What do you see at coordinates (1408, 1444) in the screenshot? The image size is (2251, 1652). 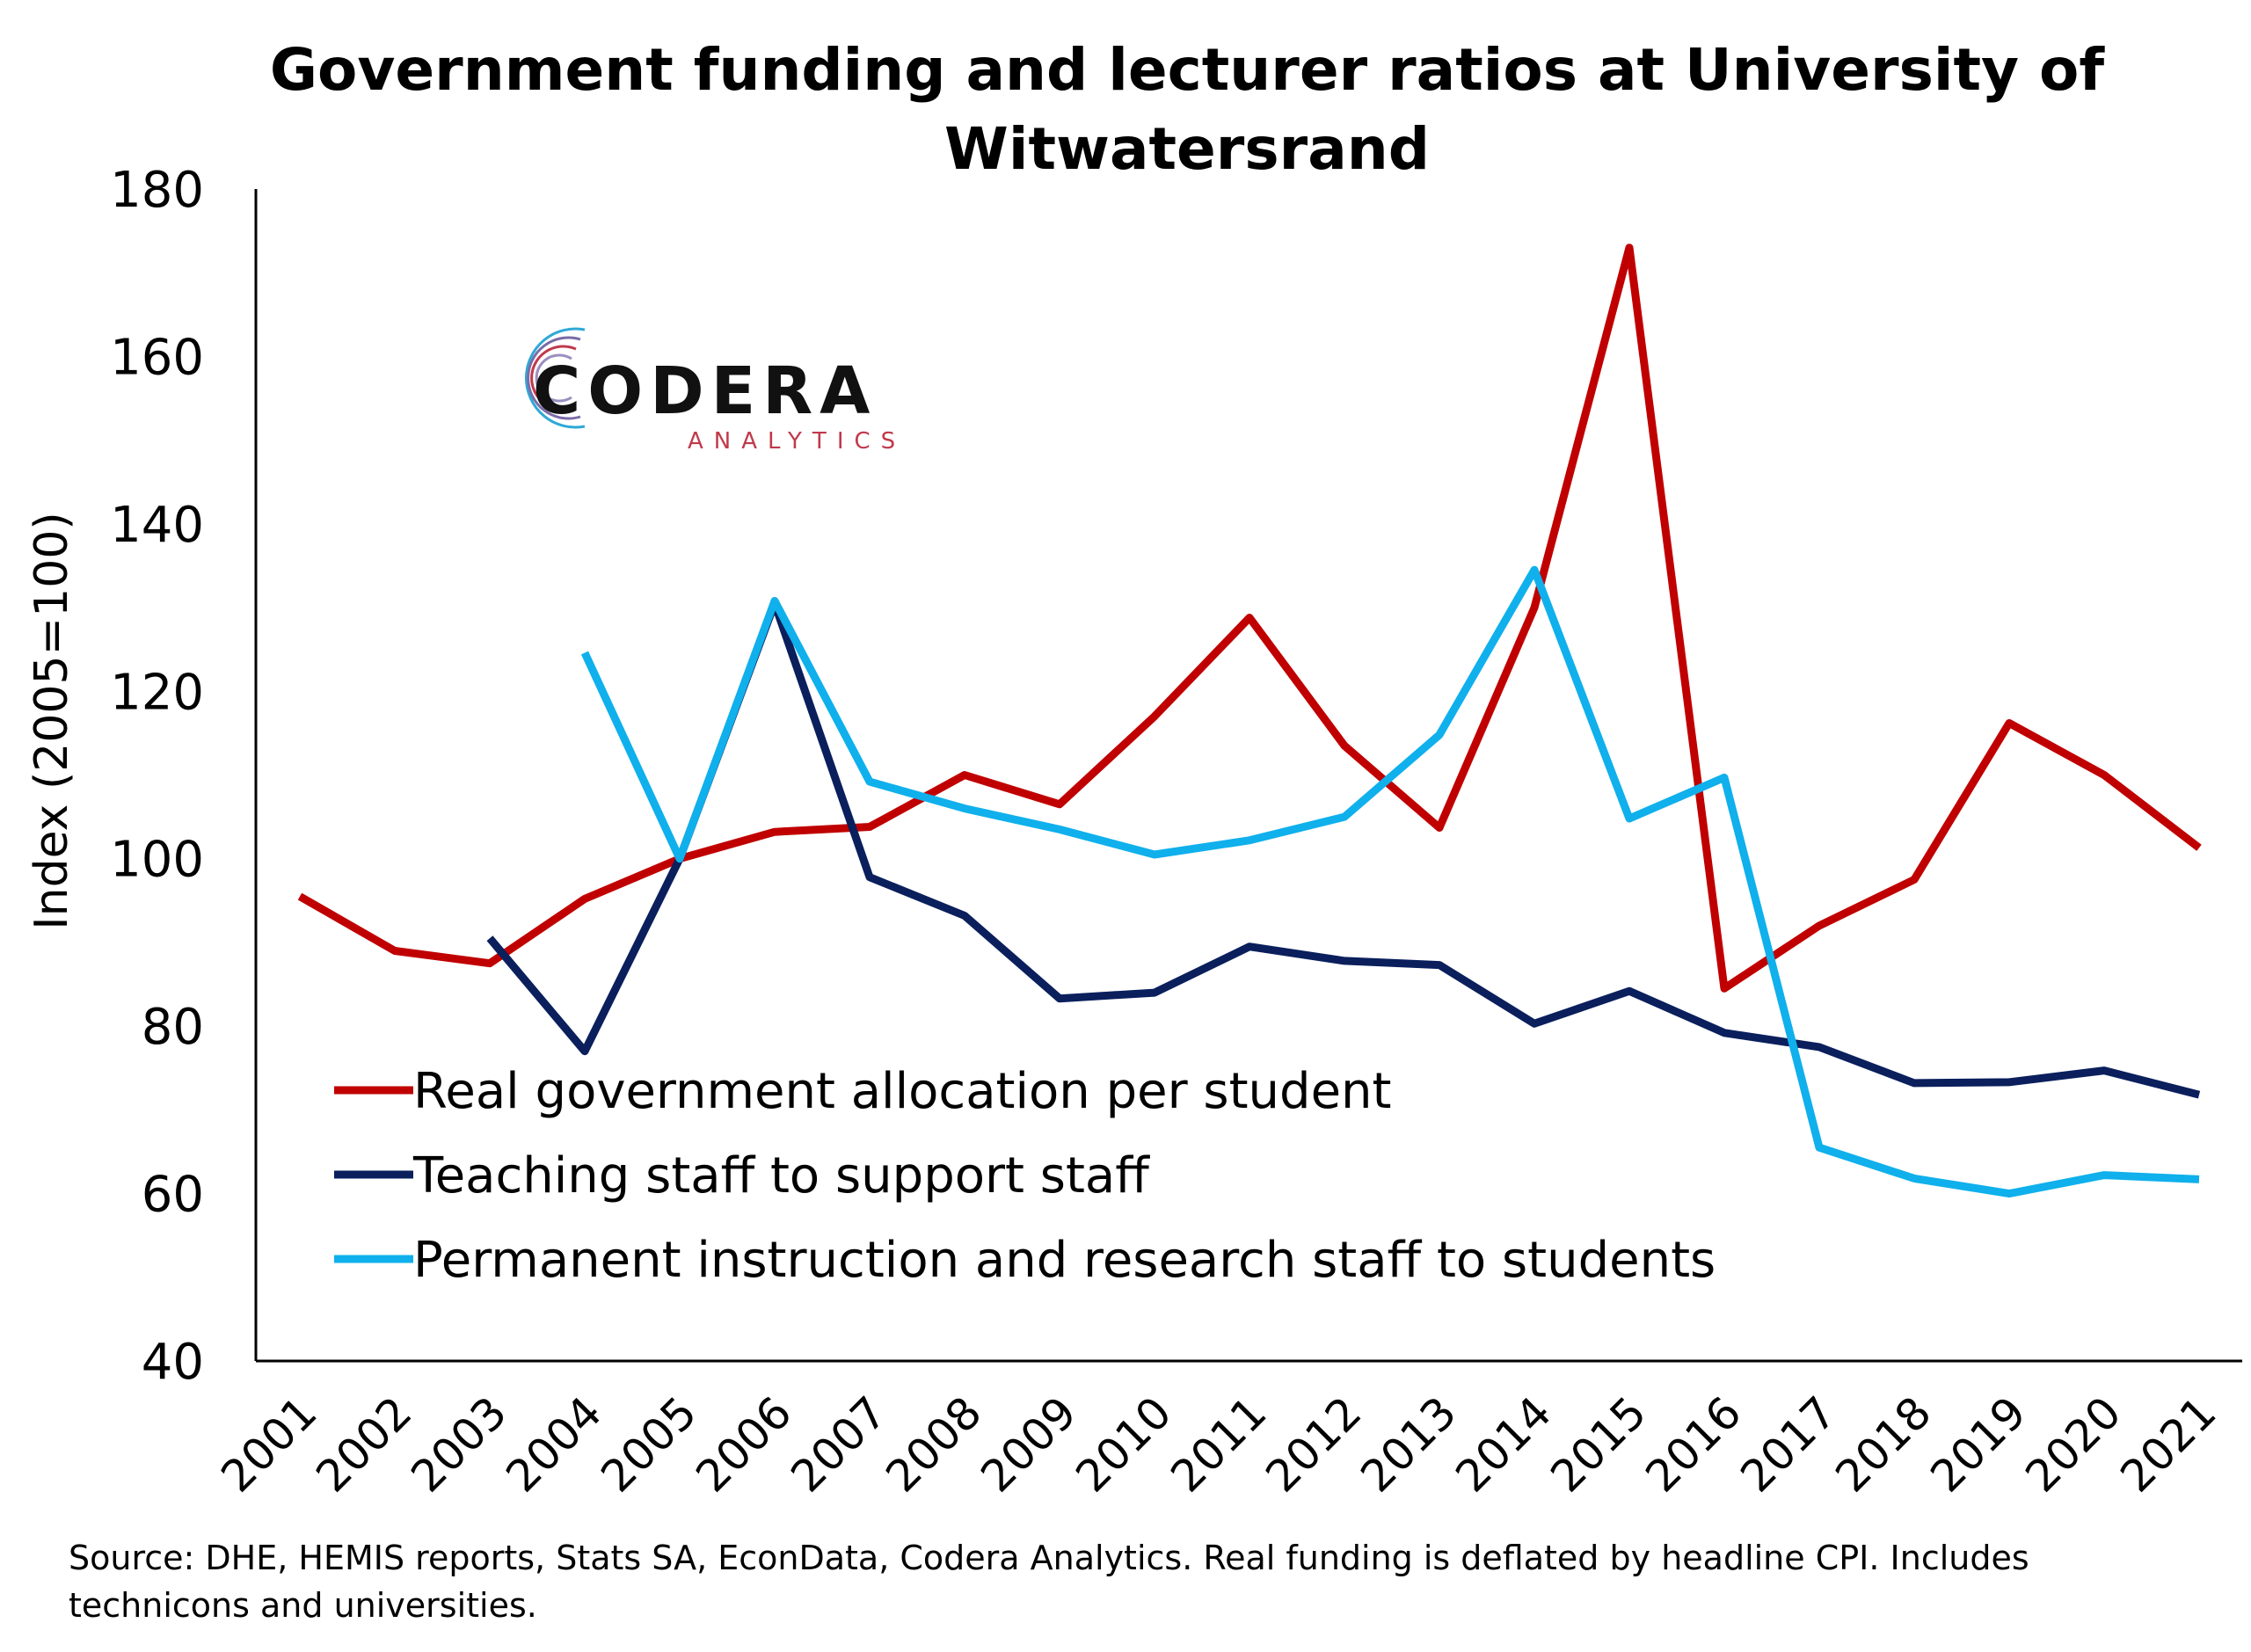 I see `x-tick-label: 2013` at bounding box center [1408, 1444].